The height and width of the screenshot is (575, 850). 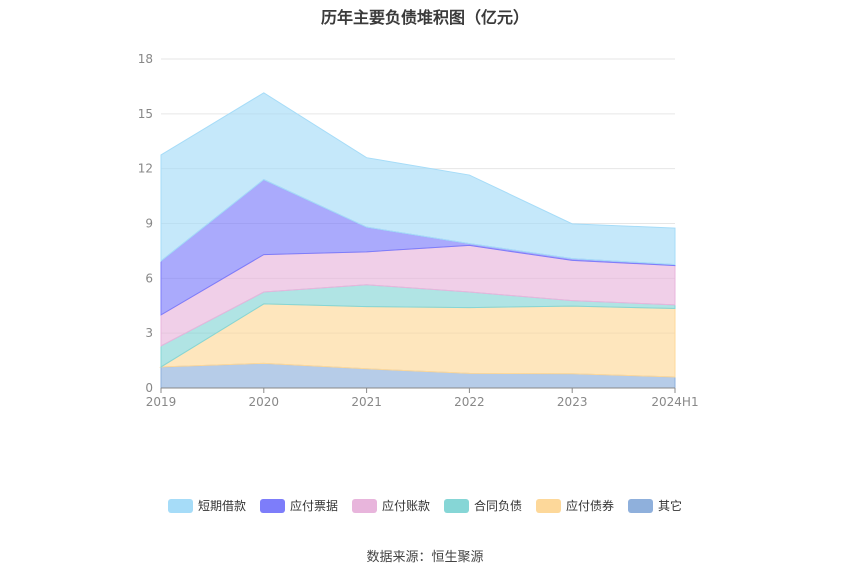 I want to click on legend-item: 短期借款, so click(x=206, y=505).